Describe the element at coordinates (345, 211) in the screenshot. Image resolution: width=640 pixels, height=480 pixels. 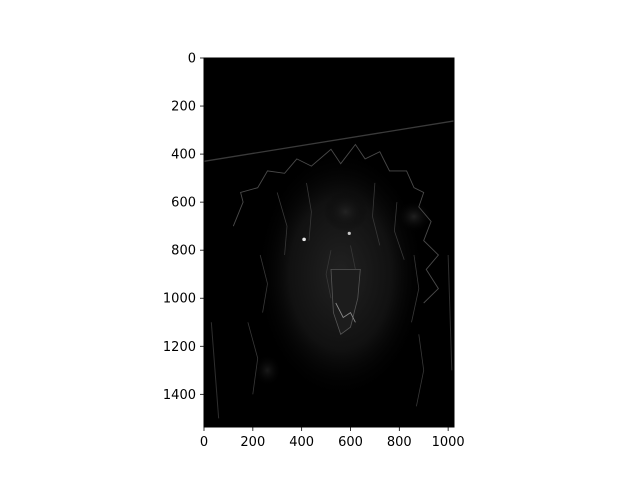
I see `wolf-head-glow` at that location.